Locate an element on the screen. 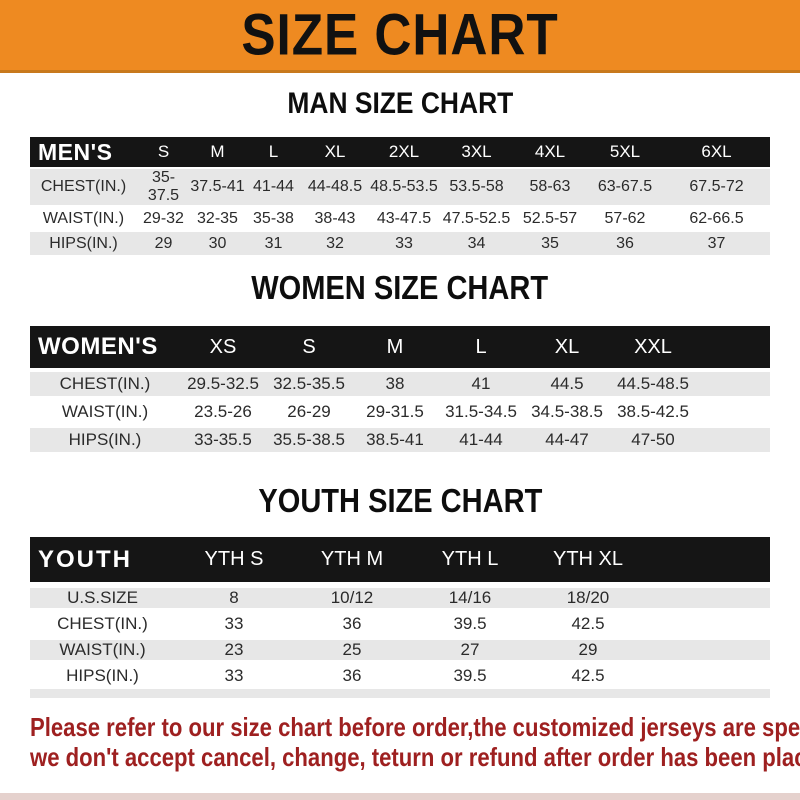 The height and width of the screenshot is (800, 800). data-cell: 44.5-48.5 is located at coordinates (653, 382).